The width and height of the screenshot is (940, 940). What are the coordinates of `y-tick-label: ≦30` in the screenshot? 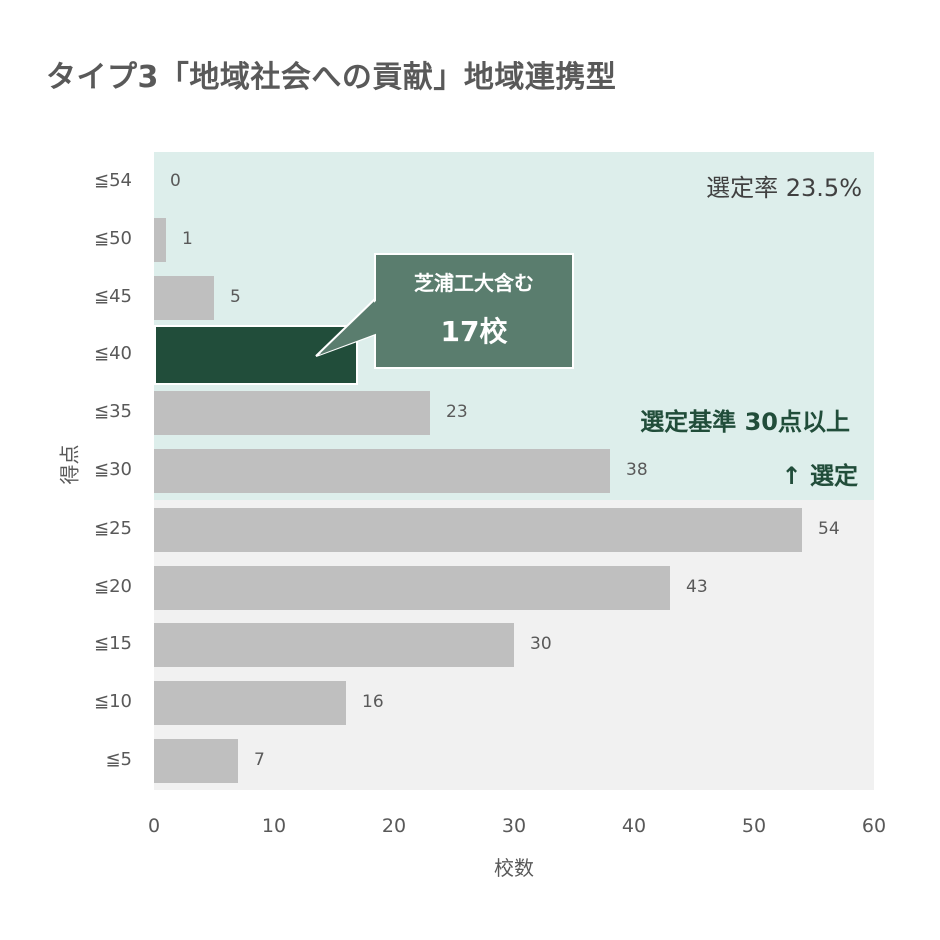 It's located at (113, 469).